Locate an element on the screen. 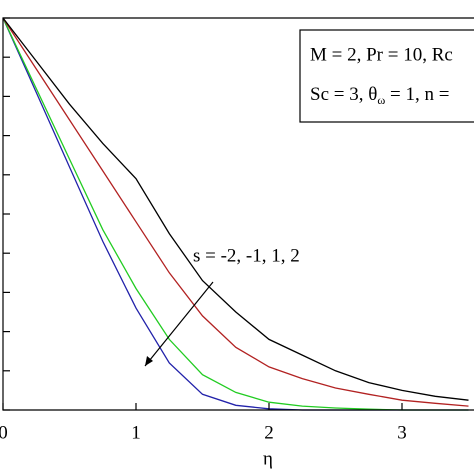 This screenshot has width=474, height=474. annotation: s = -2, -1, 1, 2 is located at coordinates (246, 255).